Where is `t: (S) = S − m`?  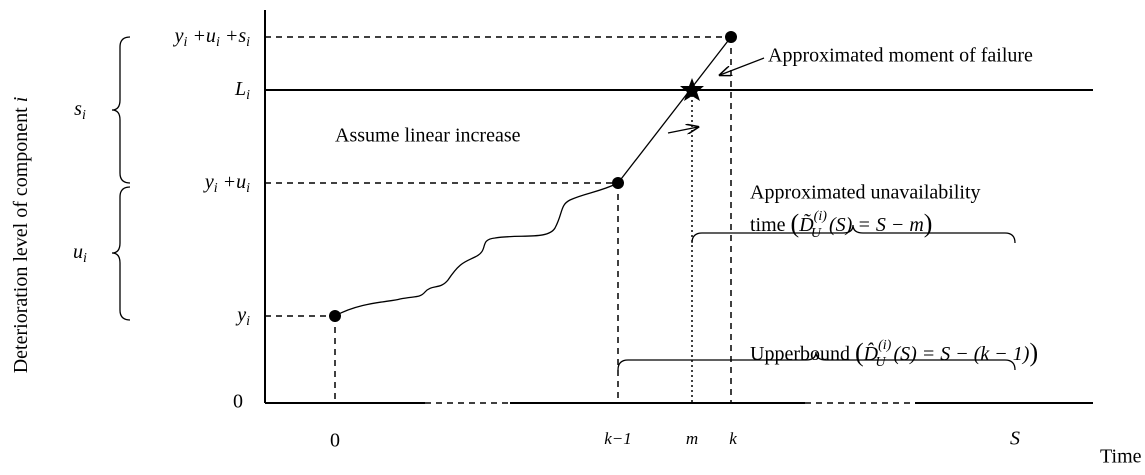 t: (S) = S − m is located at coordinates (876, 225).